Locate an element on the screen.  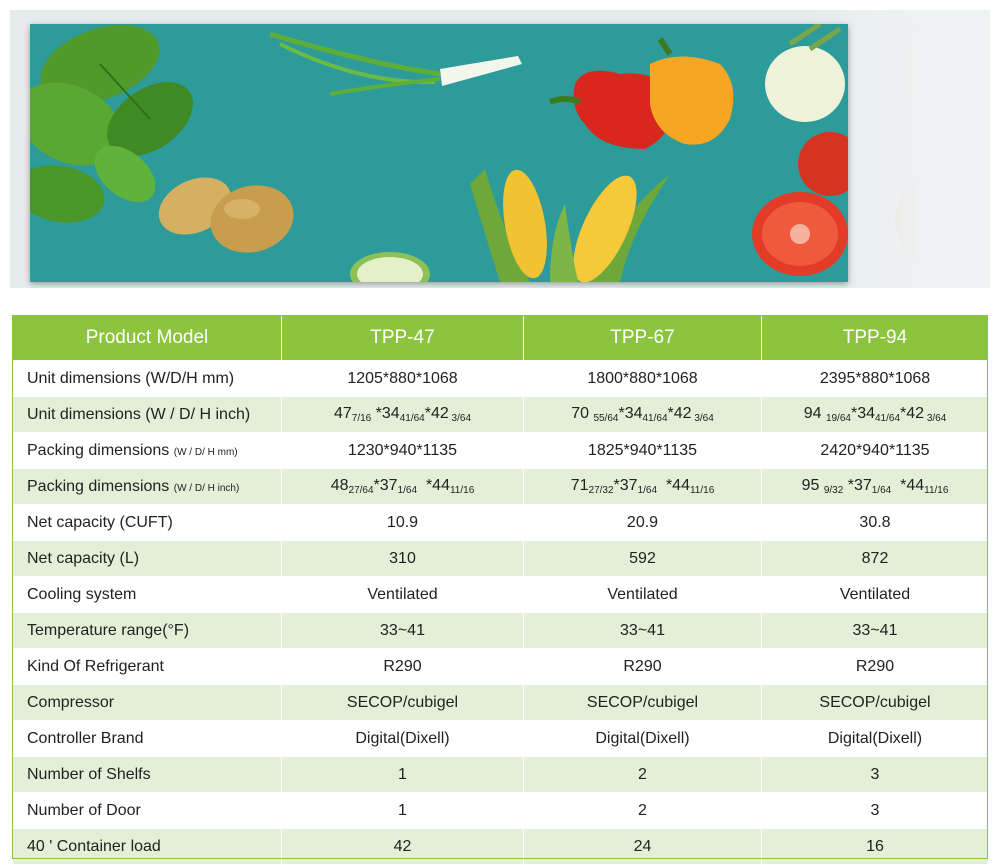
row-label-text: Number of Door is located at coordinates (84, 810).